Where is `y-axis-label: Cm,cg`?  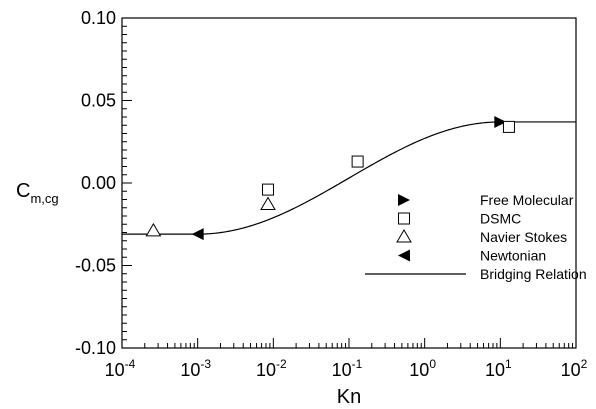
y-axis-label: Cm,cg is located at coordinates (37, 193).